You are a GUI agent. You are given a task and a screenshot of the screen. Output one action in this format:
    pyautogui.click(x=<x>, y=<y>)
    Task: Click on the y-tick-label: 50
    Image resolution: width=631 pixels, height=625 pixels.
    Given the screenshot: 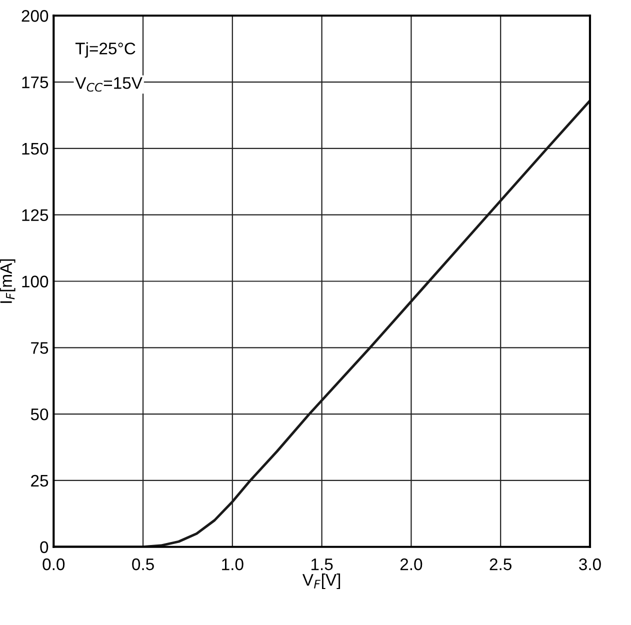 What is the action you would take?
    pyautogui.click(x=39, y=414)
    